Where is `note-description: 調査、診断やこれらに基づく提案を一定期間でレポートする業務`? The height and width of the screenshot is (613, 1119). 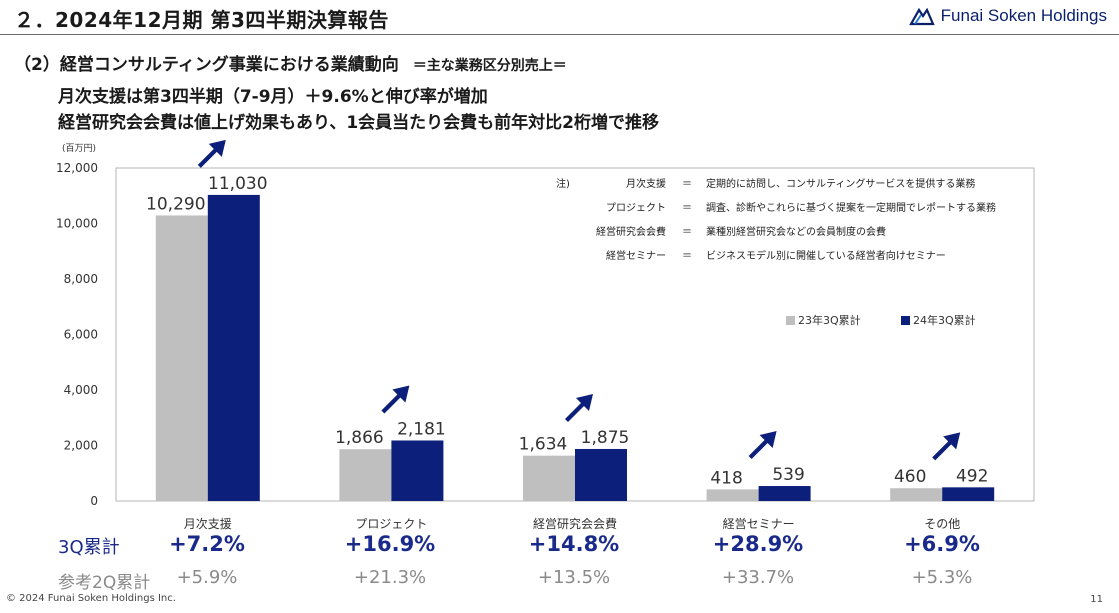
note-description: 調査、診断やこれらに基づく提案を一定期間でレポートする業務 is located at coordinates (851, 208).